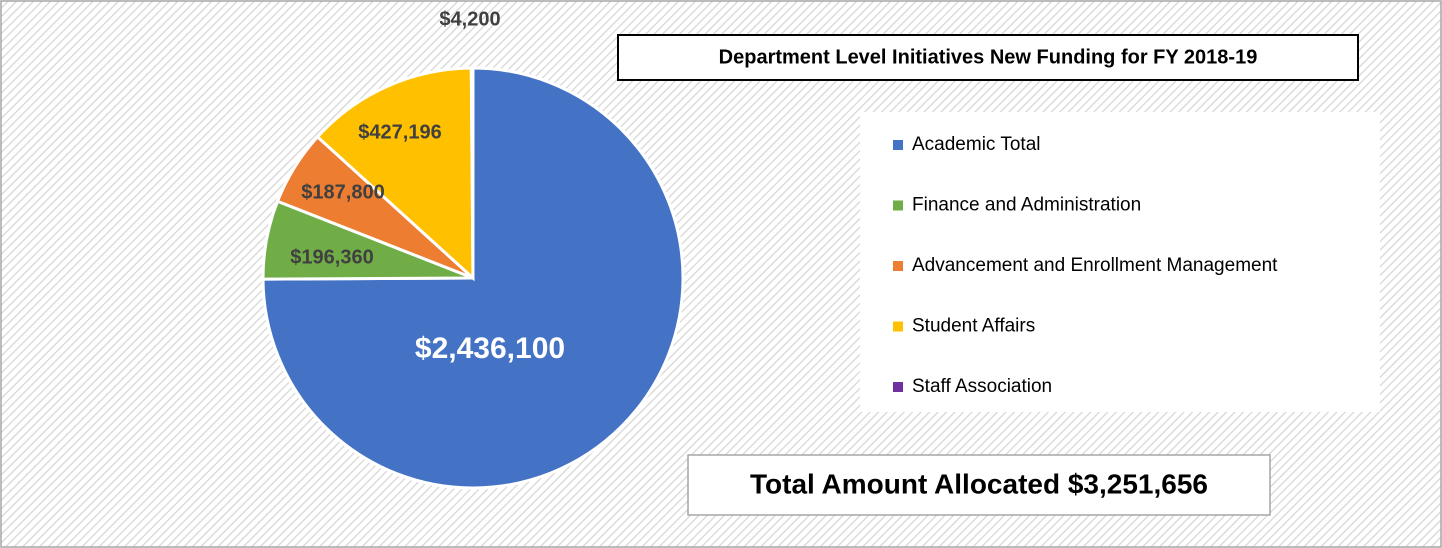 This screenshot has height=548, width=1442. I want to click on data-label: $4,200, so click(469, 19).